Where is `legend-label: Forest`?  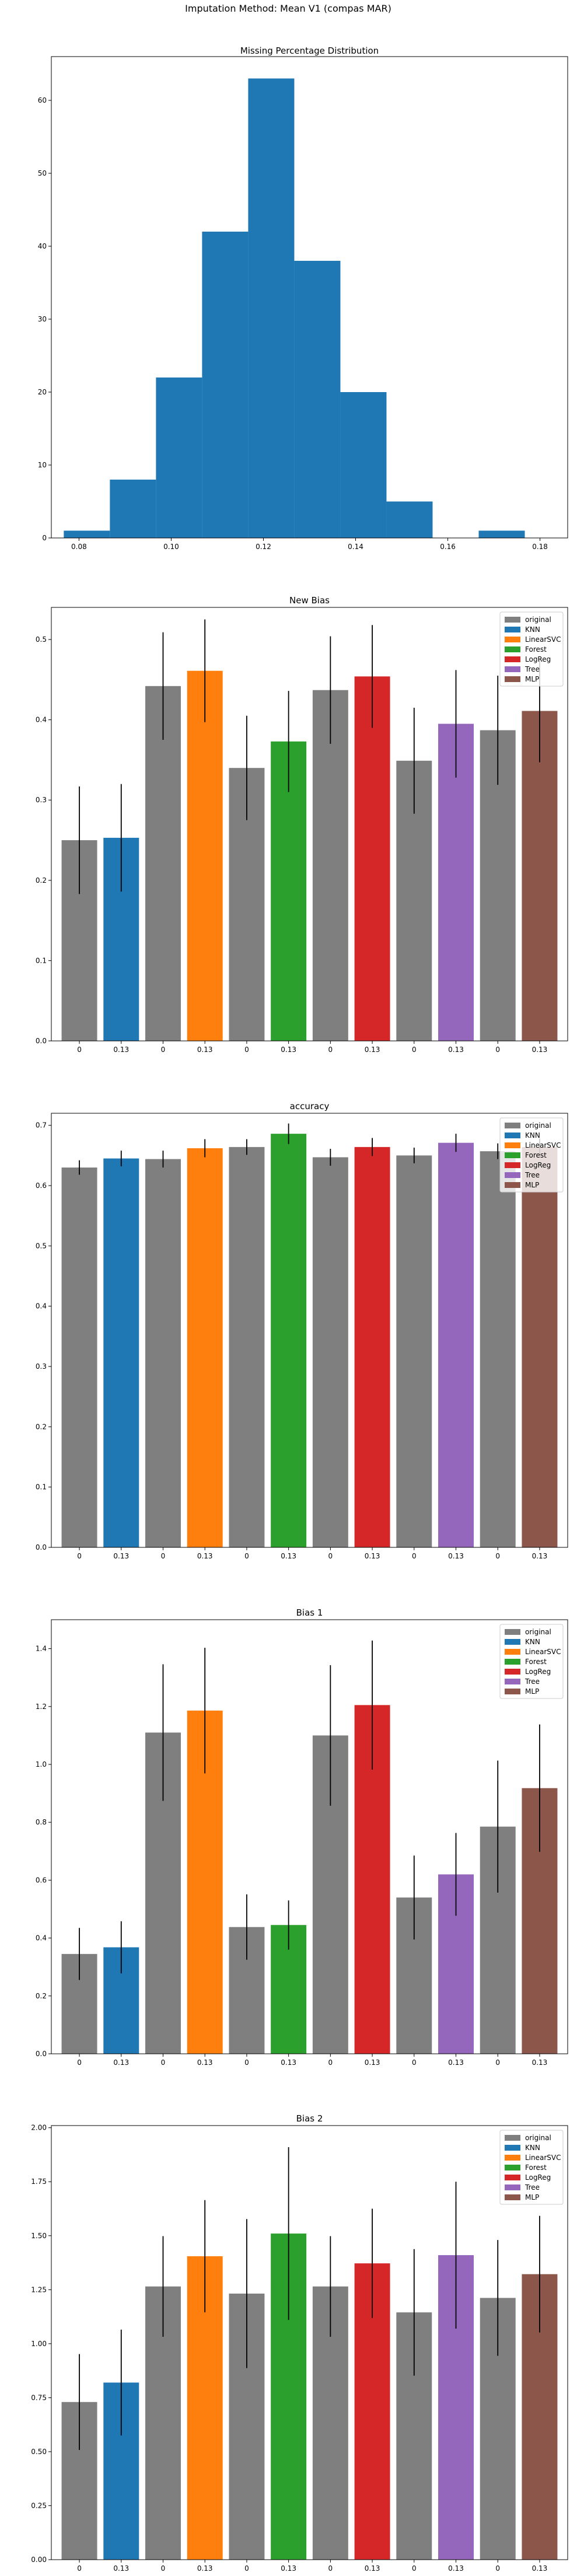 legend-label: Forest is located at coordinates (536, 2167).